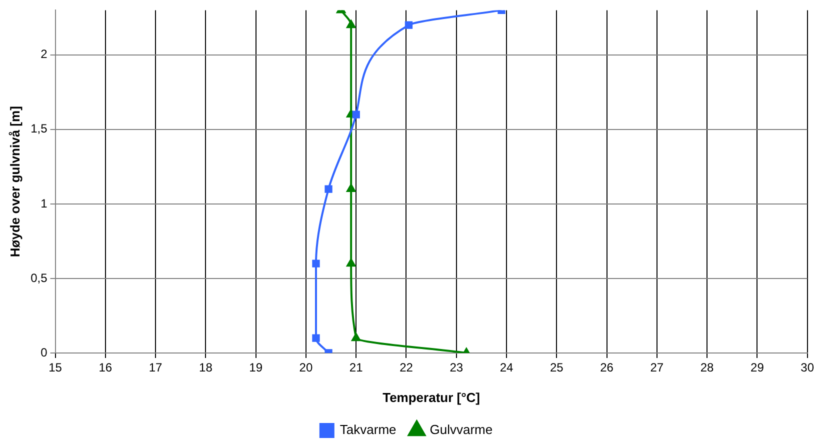 The width and height of the screenshot is (817, 447). What do you see at coordinates (757, 367) in the screenshot?
I see `x-tick-label: 29` at bounding box center [757, 367].